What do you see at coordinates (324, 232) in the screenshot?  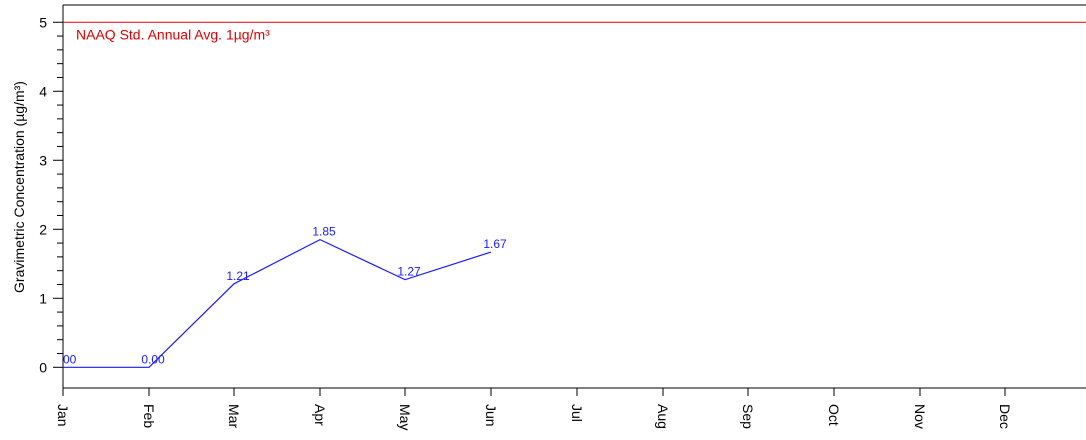 I see `data-label: 1.85` at bounding box center [324, 232].